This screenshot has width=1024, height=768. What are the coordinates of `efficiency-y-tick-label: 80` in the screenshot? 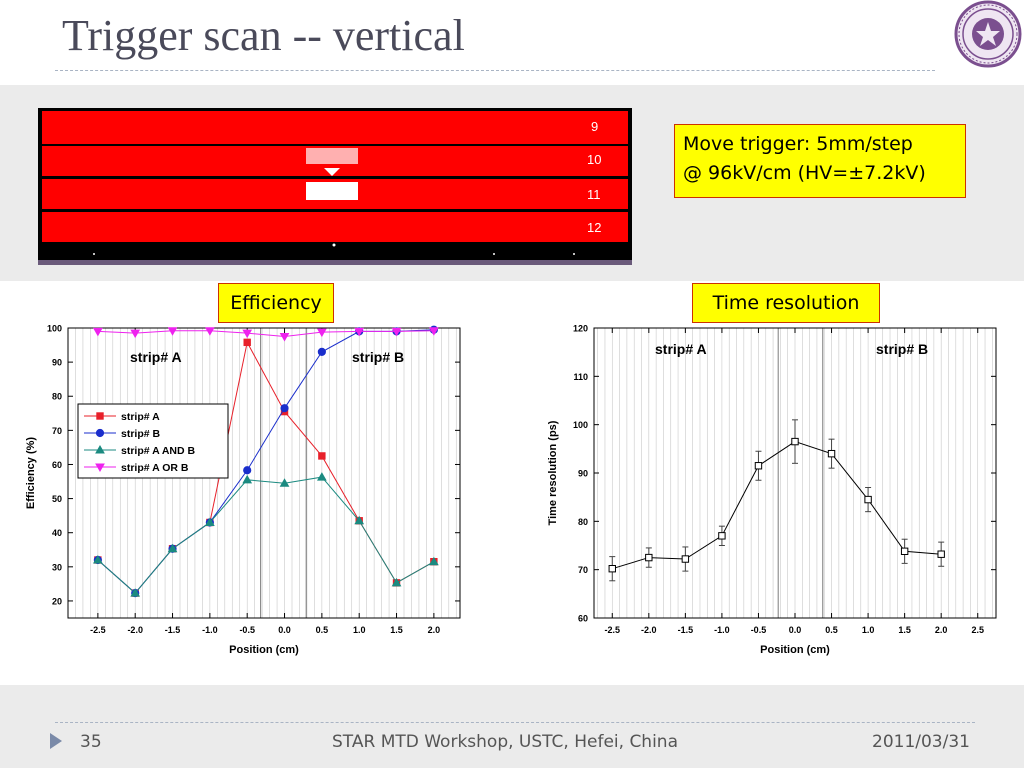 It's located at (57, 397).